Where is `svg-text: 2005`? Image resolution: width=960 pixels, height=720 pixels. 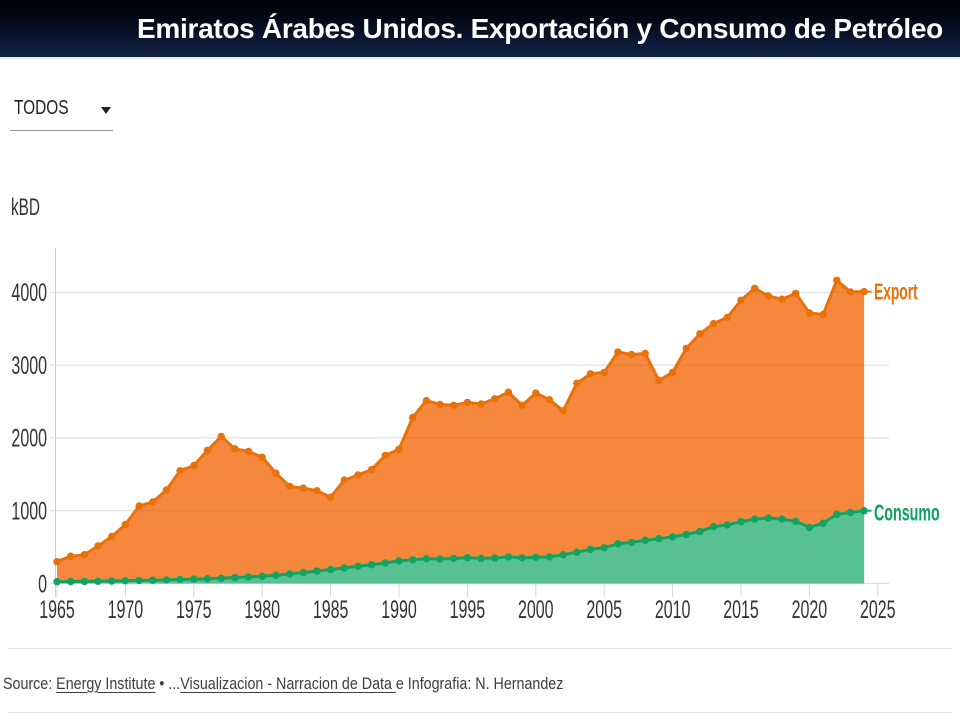 svg-text: 2005 is located at coordinates (604, 610).